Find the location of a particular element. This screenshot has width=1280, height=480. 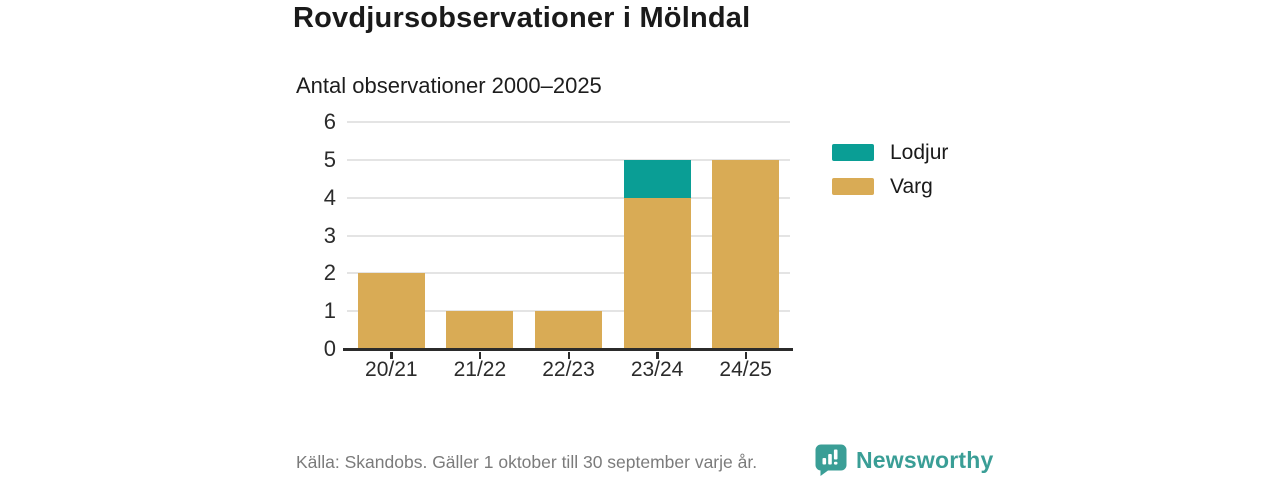

newsworthy-wordmark: Newsworthy is located at coordinates (925, 459).